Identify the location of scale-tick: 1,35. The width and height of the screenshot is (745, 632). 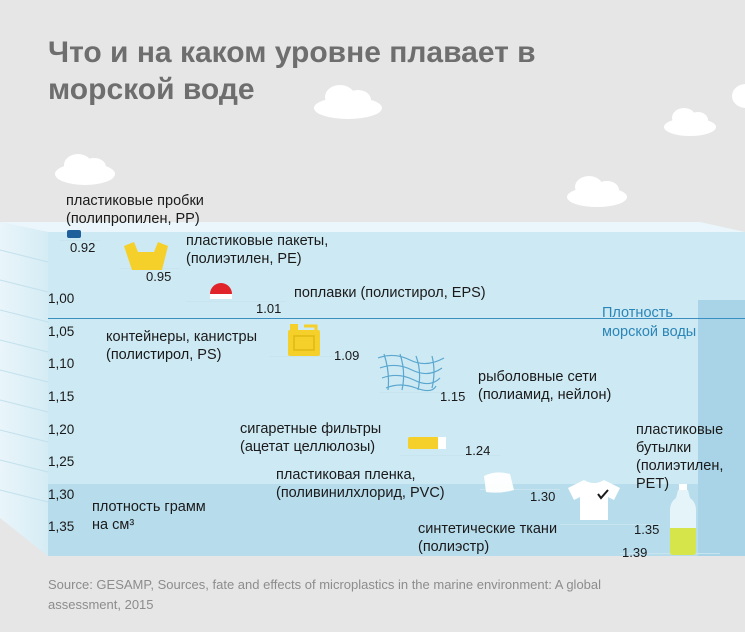
(61, 526).